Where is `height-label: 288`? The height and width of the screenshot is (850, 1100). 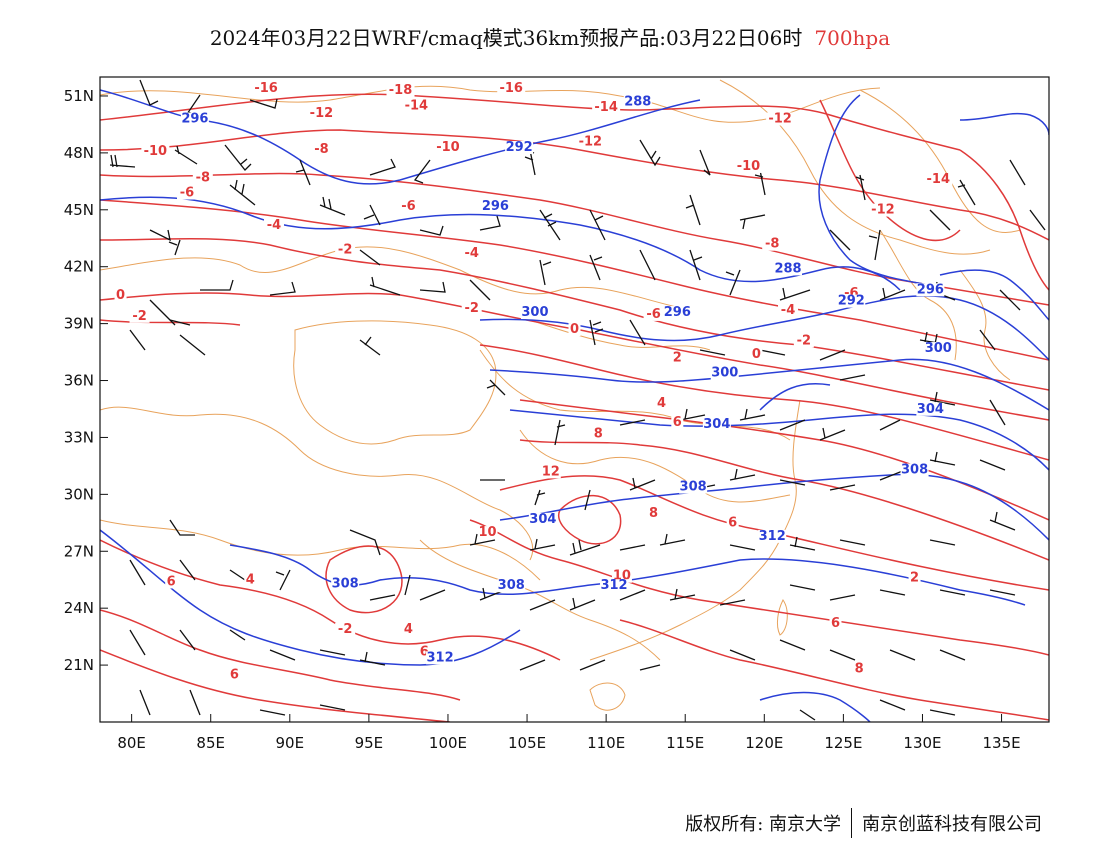
height-label: 288 is located at coordinates (637, 101).